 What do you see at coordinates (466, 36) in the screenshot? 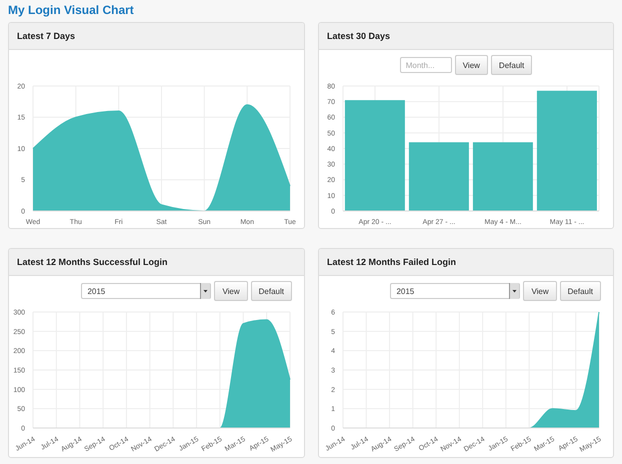
I see `chart-title: Latest 30 Days` at bounding box center [466, 36].